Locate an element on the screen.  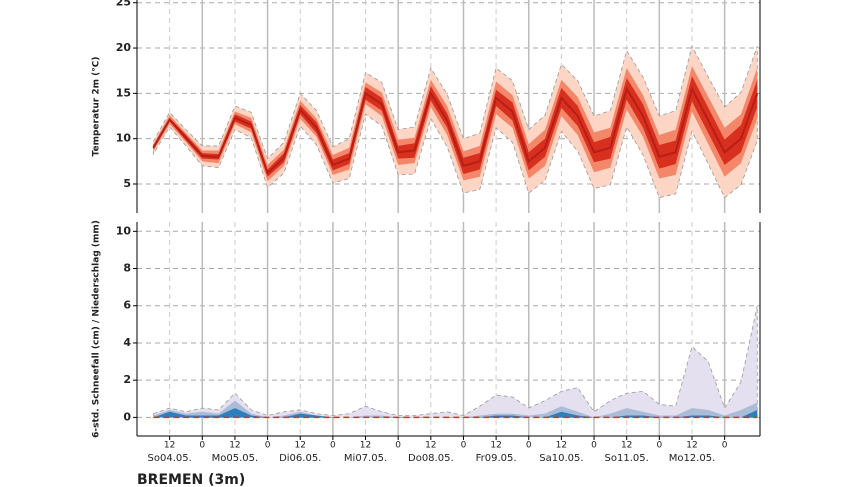
y-tick-label: 6 is located at coordinates (127, 305).